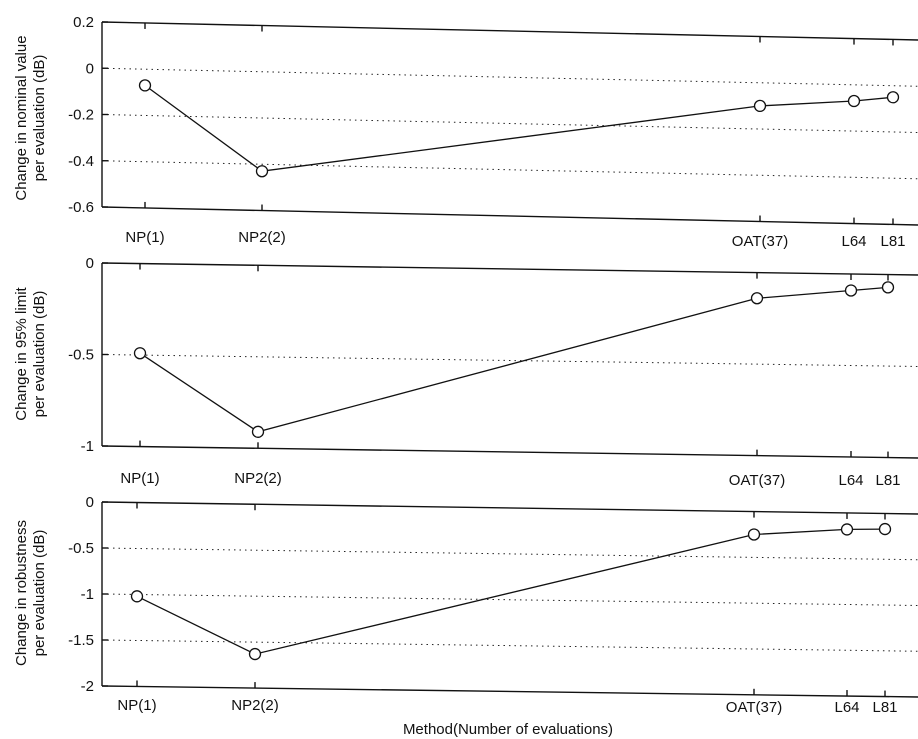  What do you see at coordinates (83, 22) in the screenshot?
I see `y-tick-label: 0.2` at bounding box center [83, 22].